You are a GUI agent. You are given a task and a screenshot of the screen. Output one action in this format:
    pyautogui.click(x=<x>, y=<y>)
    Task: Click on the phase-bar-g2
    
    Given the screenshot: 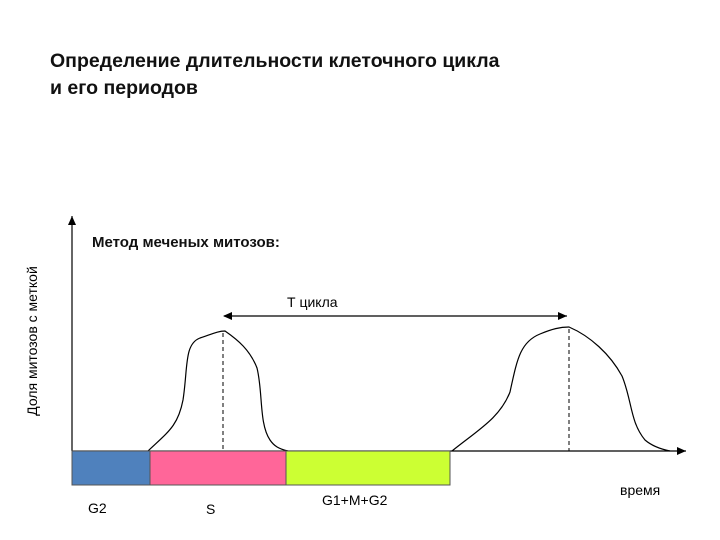 What is the action you would take?
    pyautogui.click(x=111, y=468)
    